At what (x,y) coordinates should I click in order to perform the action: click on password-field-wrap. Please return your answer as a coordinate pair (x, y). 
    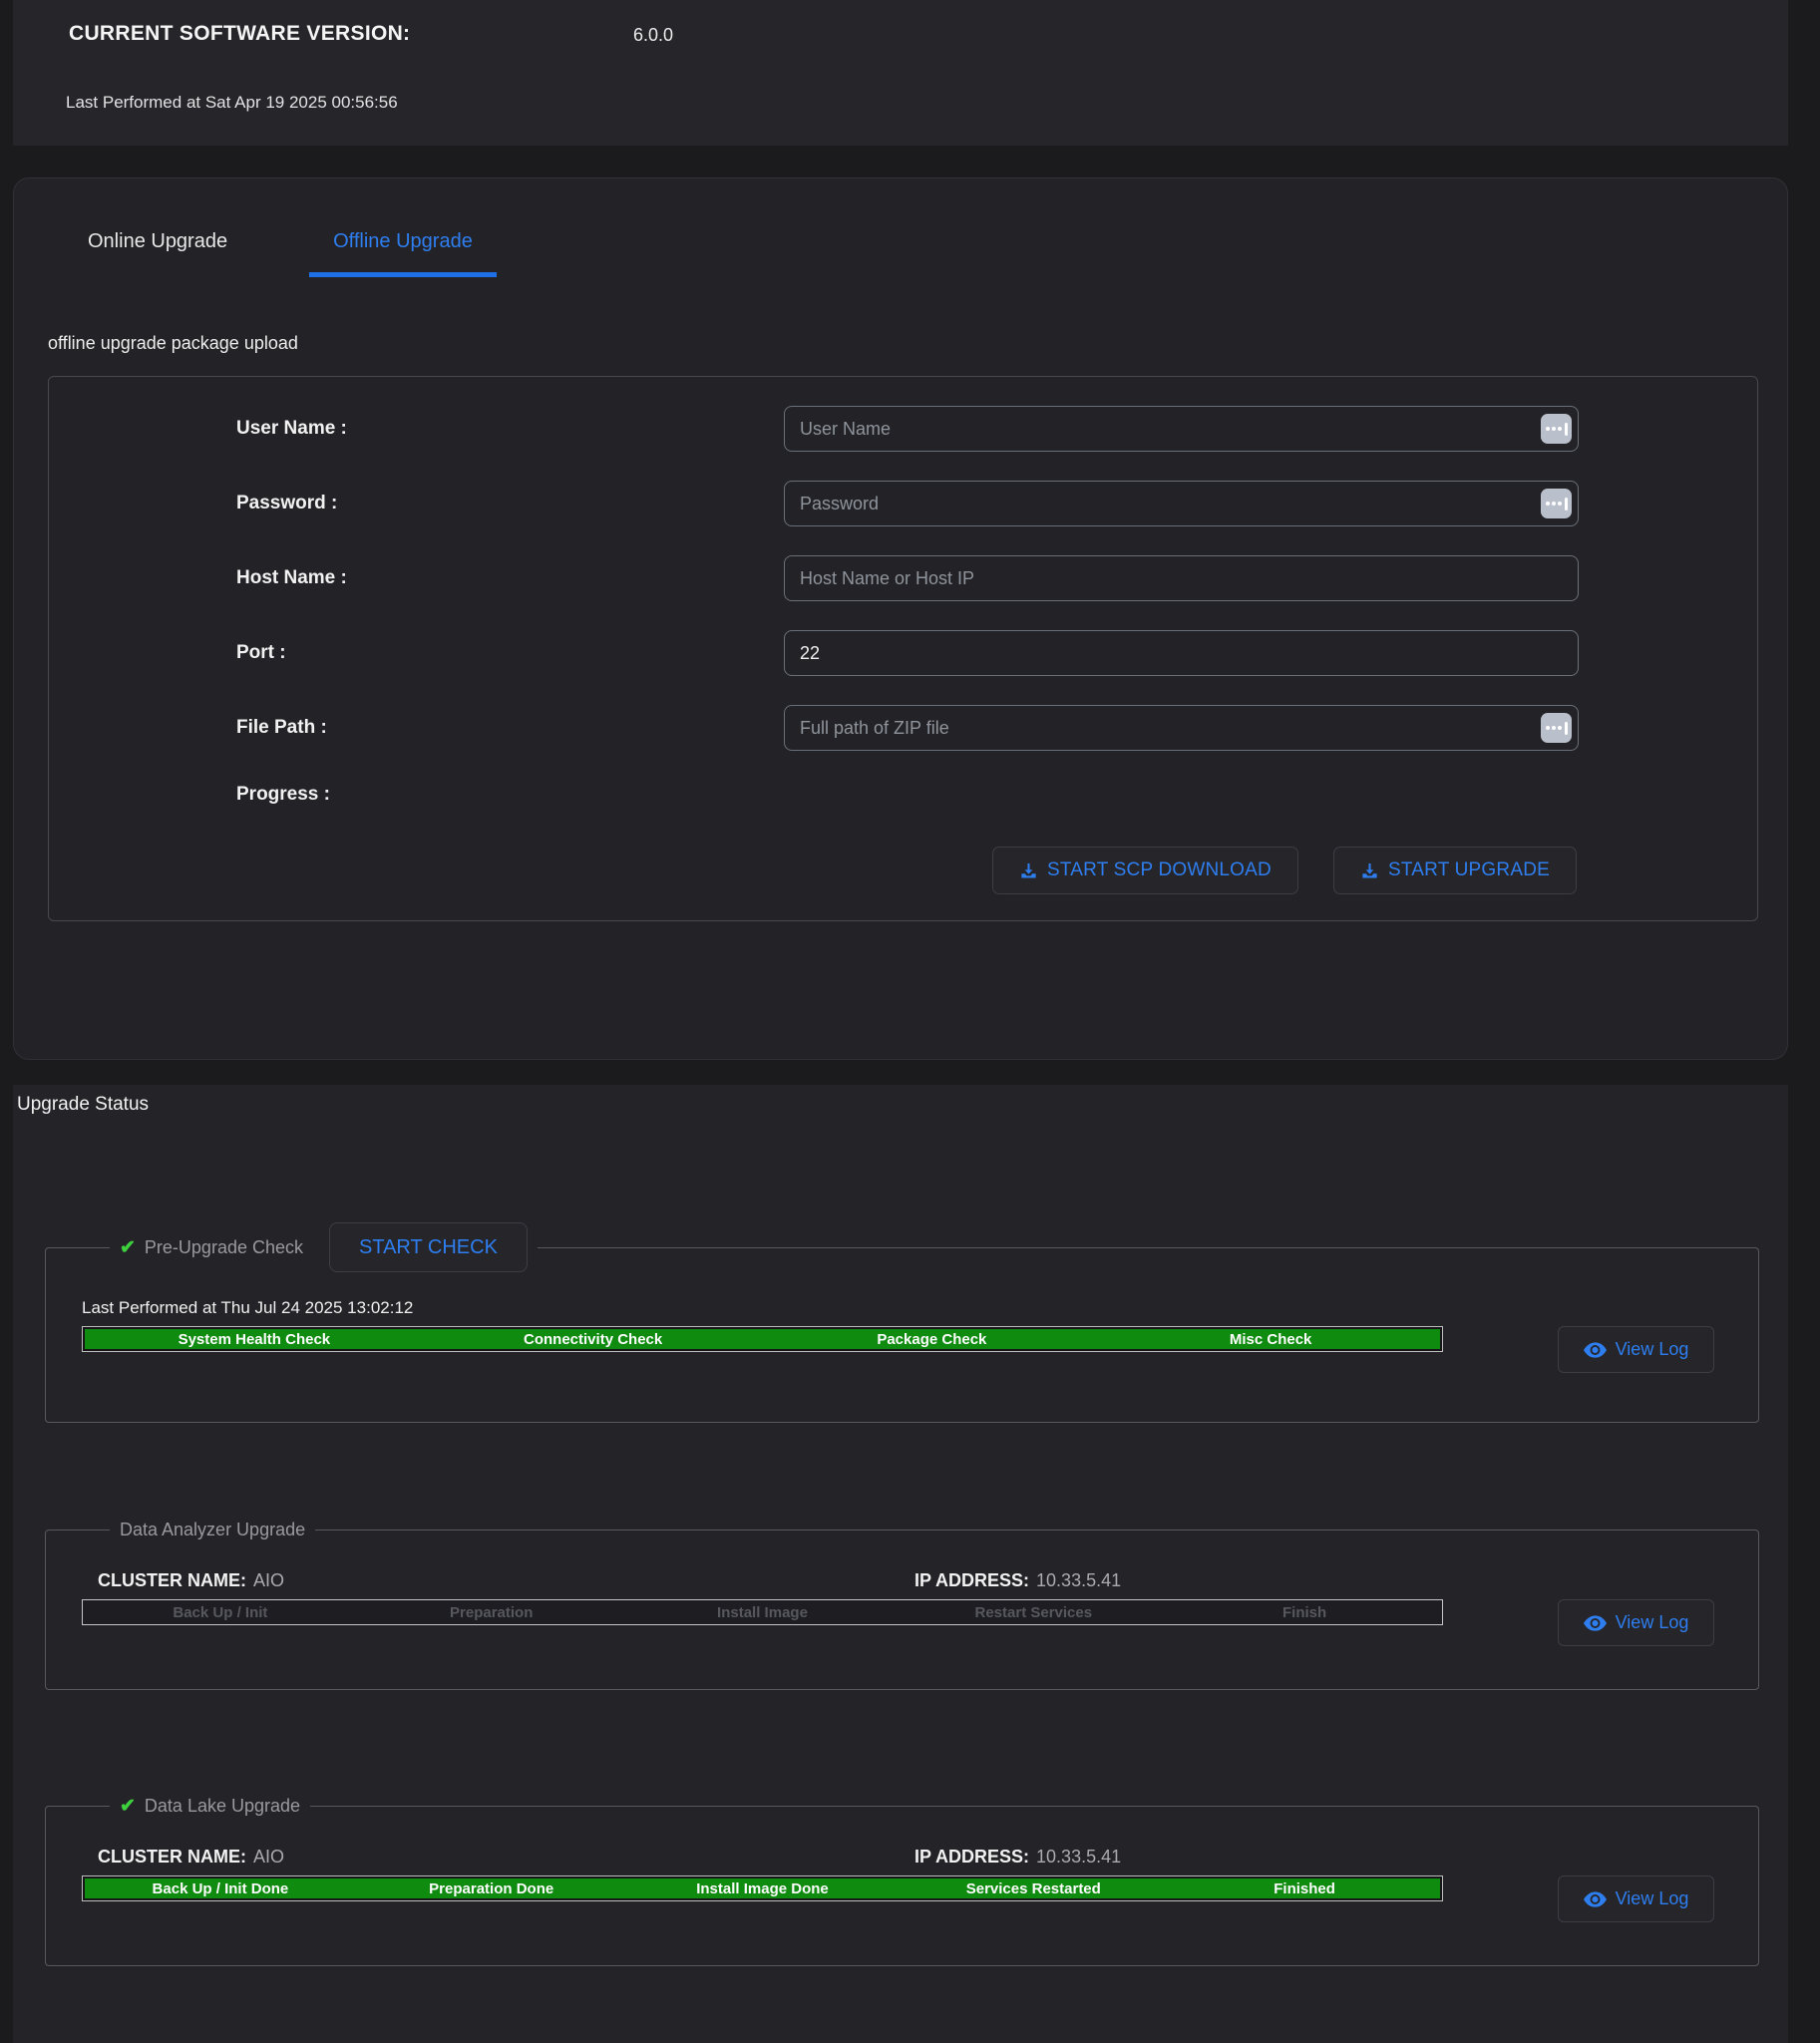
    Looking at the image, I should click on (1181, 503).